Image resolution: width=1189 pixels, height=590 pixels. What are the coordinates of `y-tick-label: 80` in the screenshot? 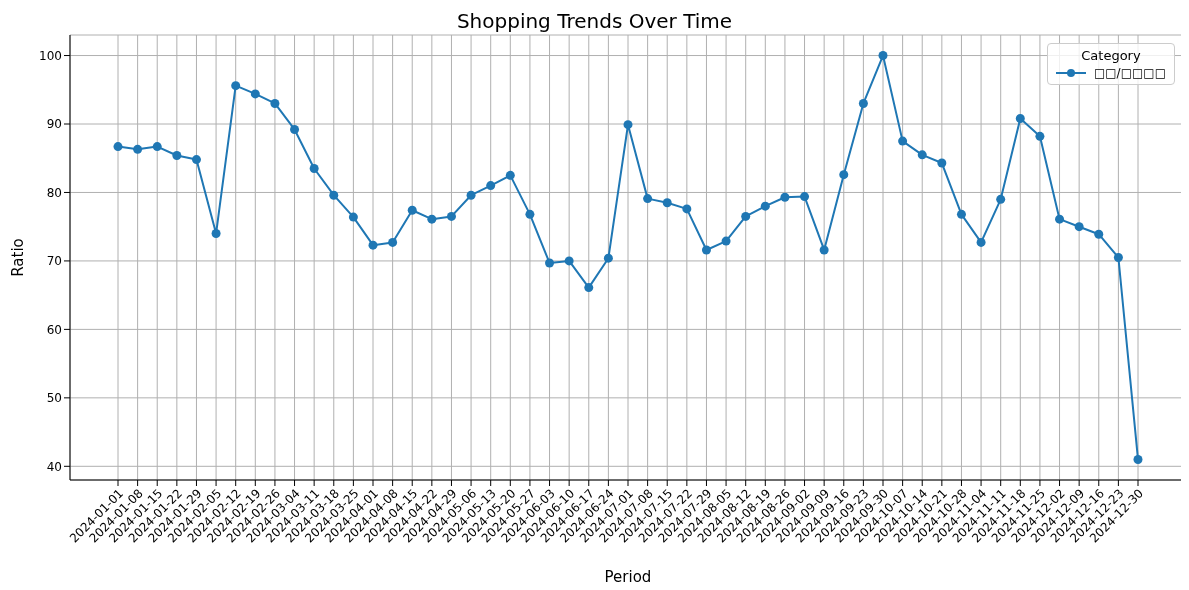 It's located at (54, 192).